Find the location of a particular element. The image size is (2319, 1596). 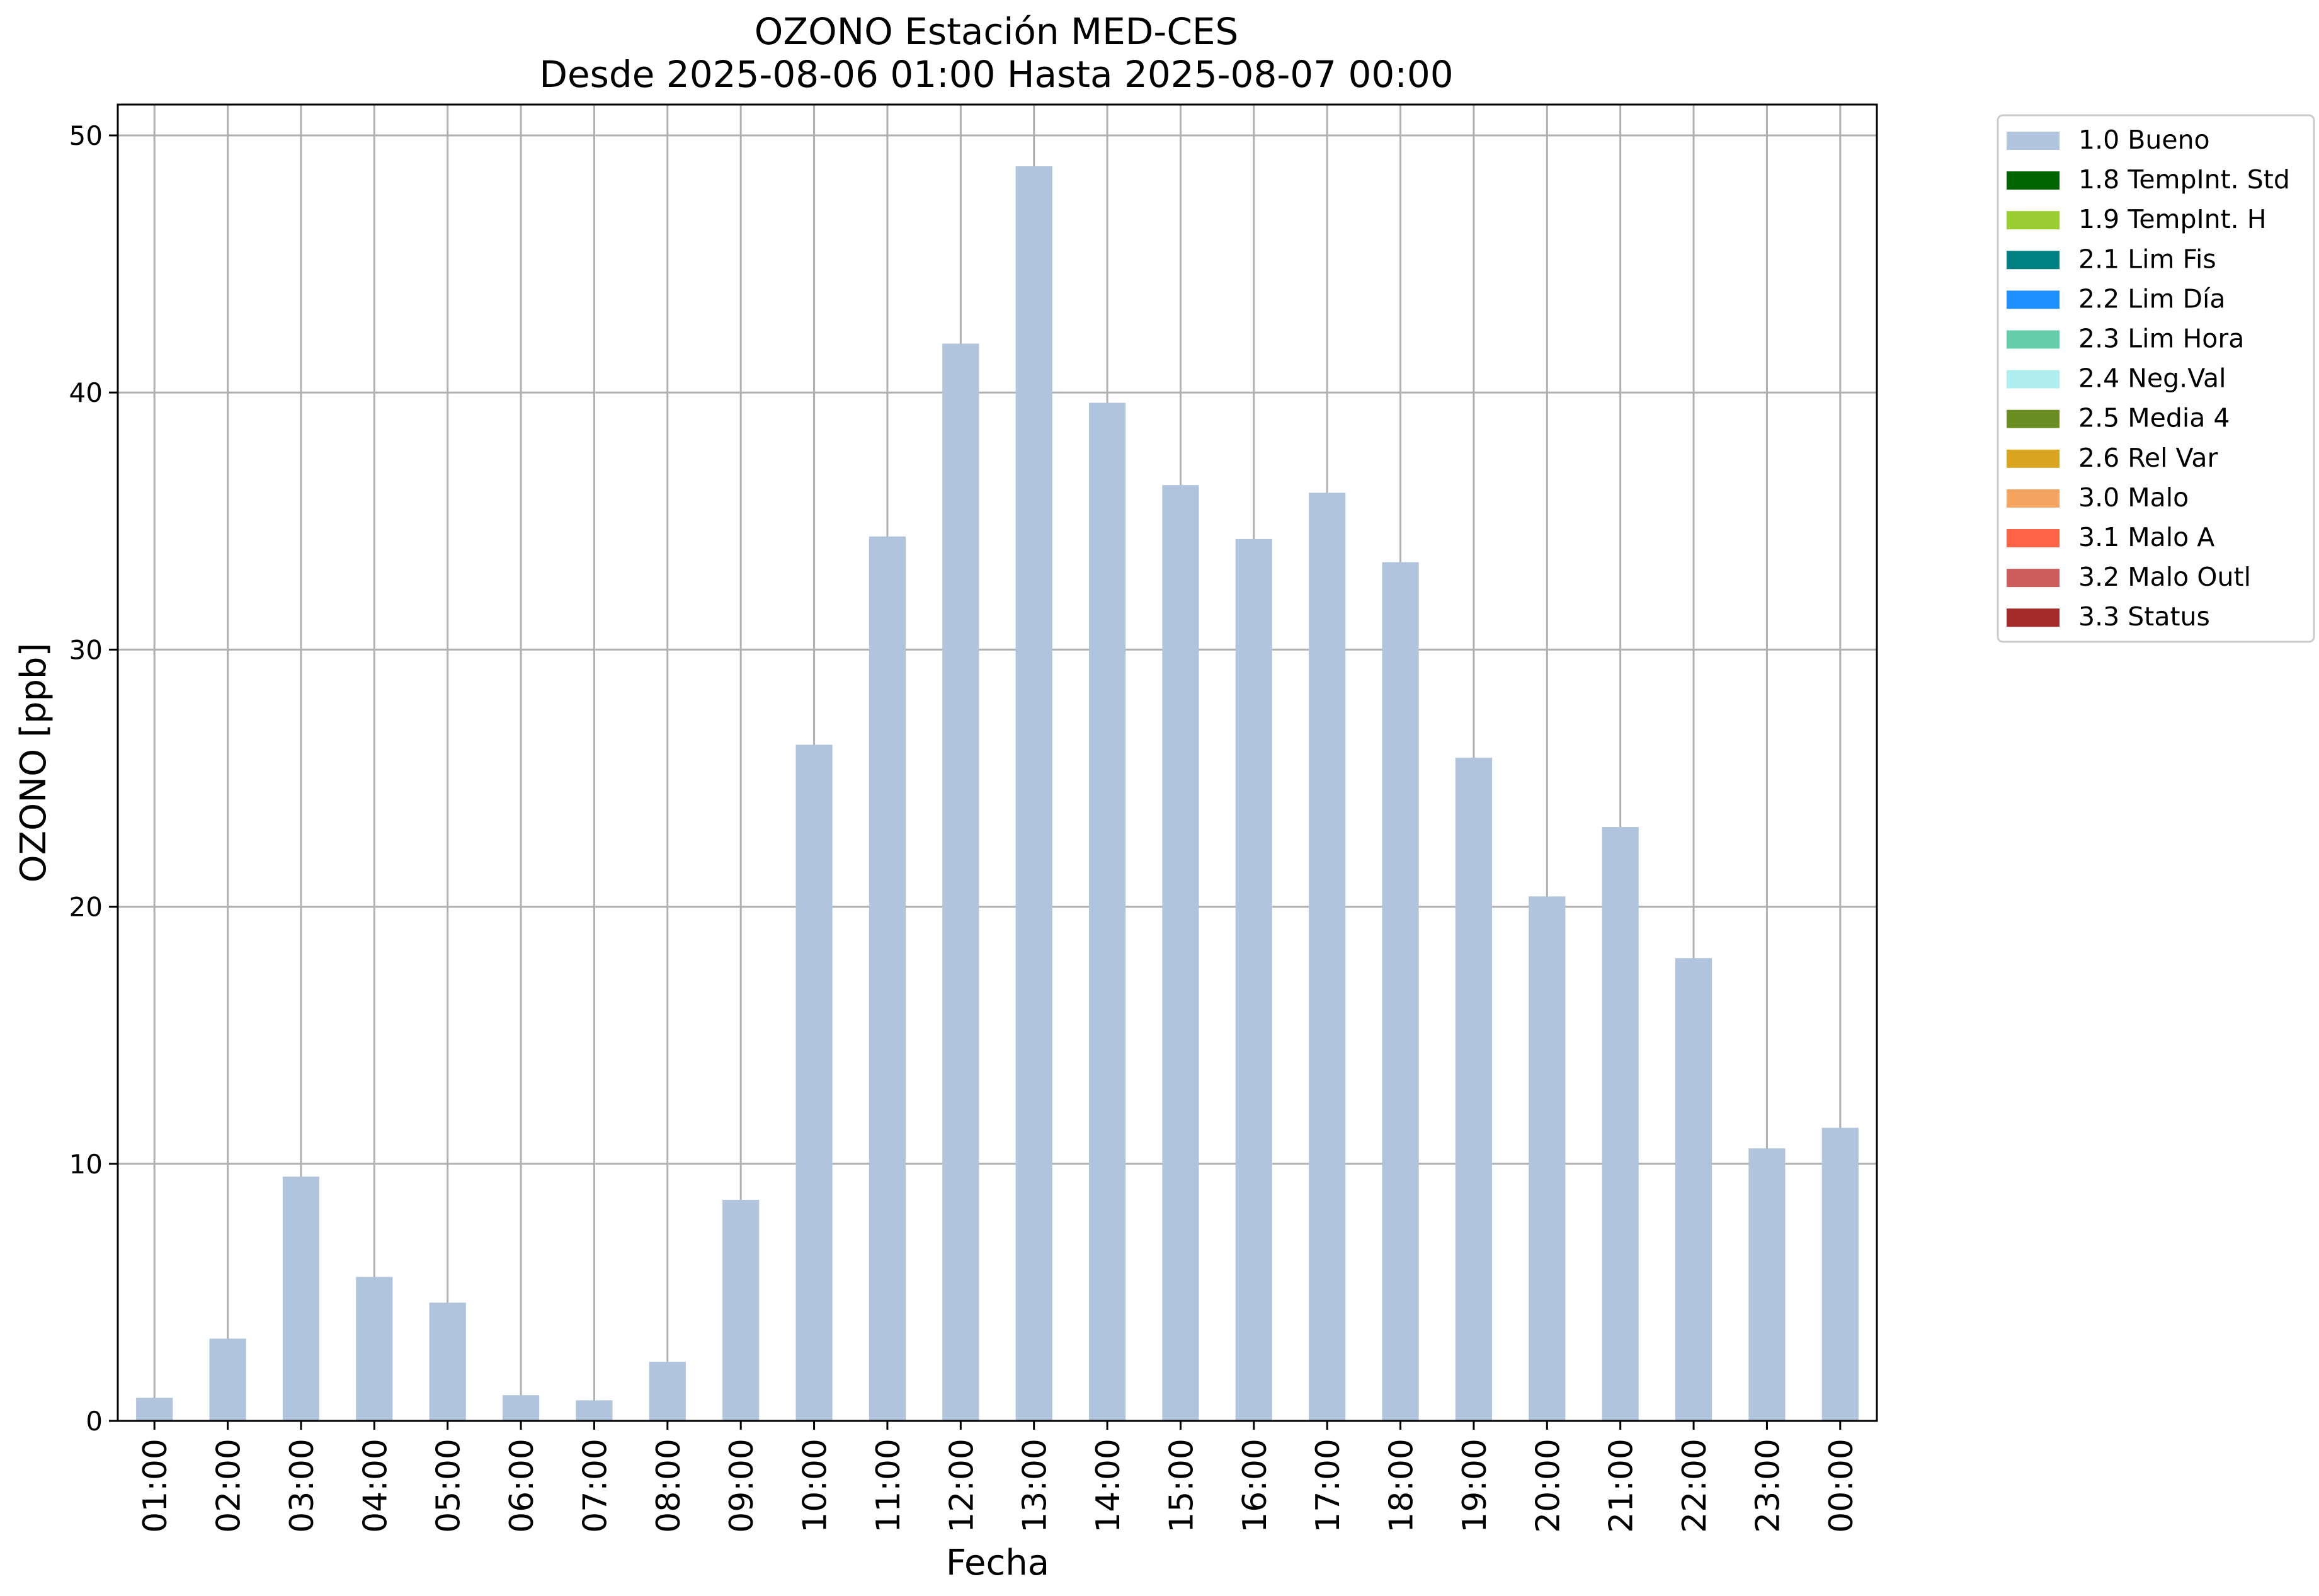

legend-label: 3.0 Malo is located at coordinates (2133, 497).